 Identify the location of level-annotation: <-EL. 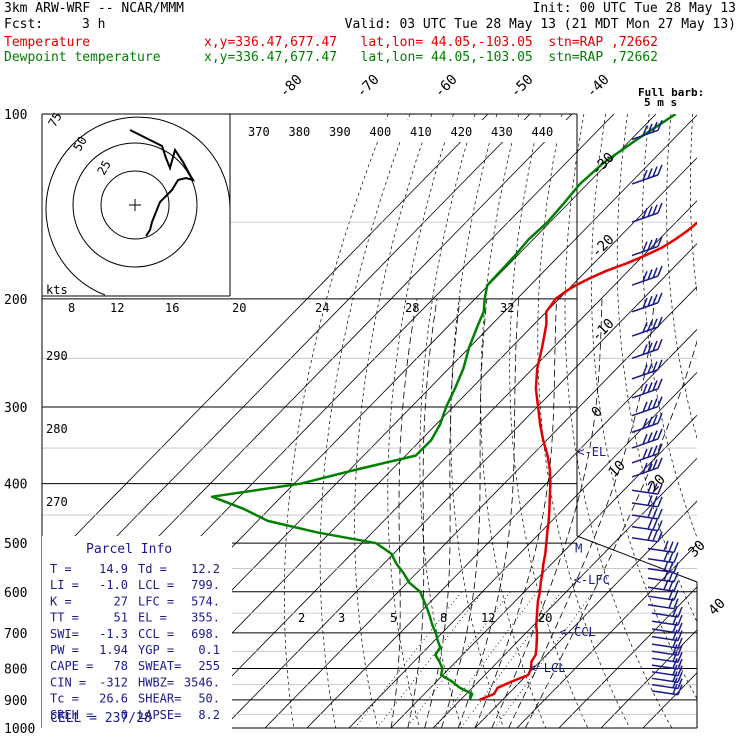
(591, 452).